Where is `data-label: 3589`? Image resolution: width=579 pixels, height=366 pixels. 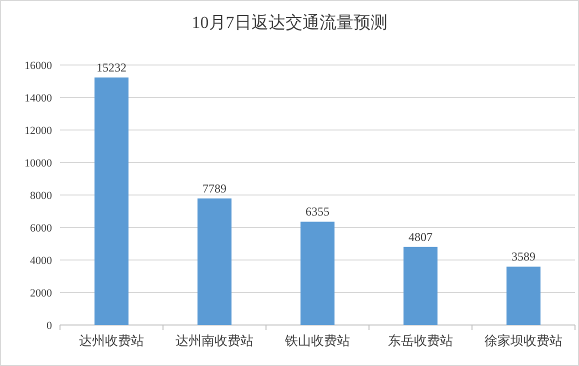 data-label: 3589 is located at coordinates (524, 257).